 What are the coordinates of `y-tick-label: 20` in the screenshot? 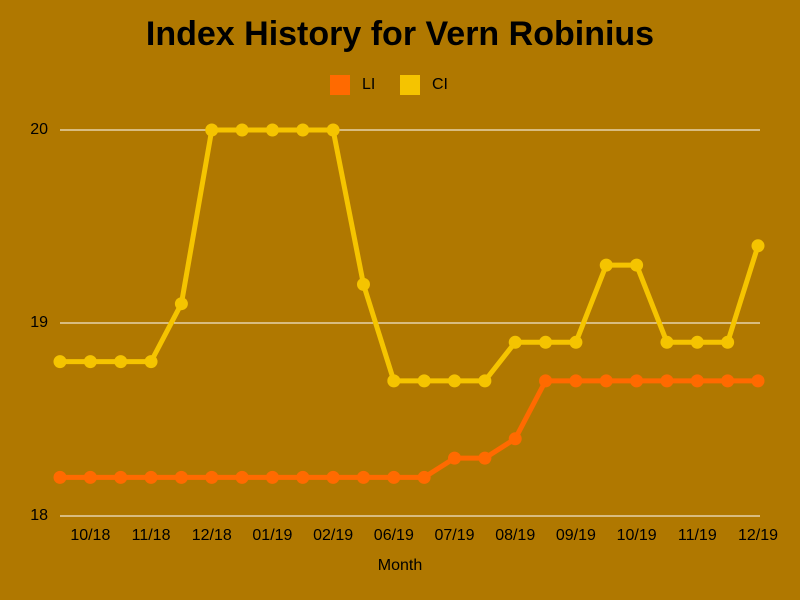 It's located at (39, 129).